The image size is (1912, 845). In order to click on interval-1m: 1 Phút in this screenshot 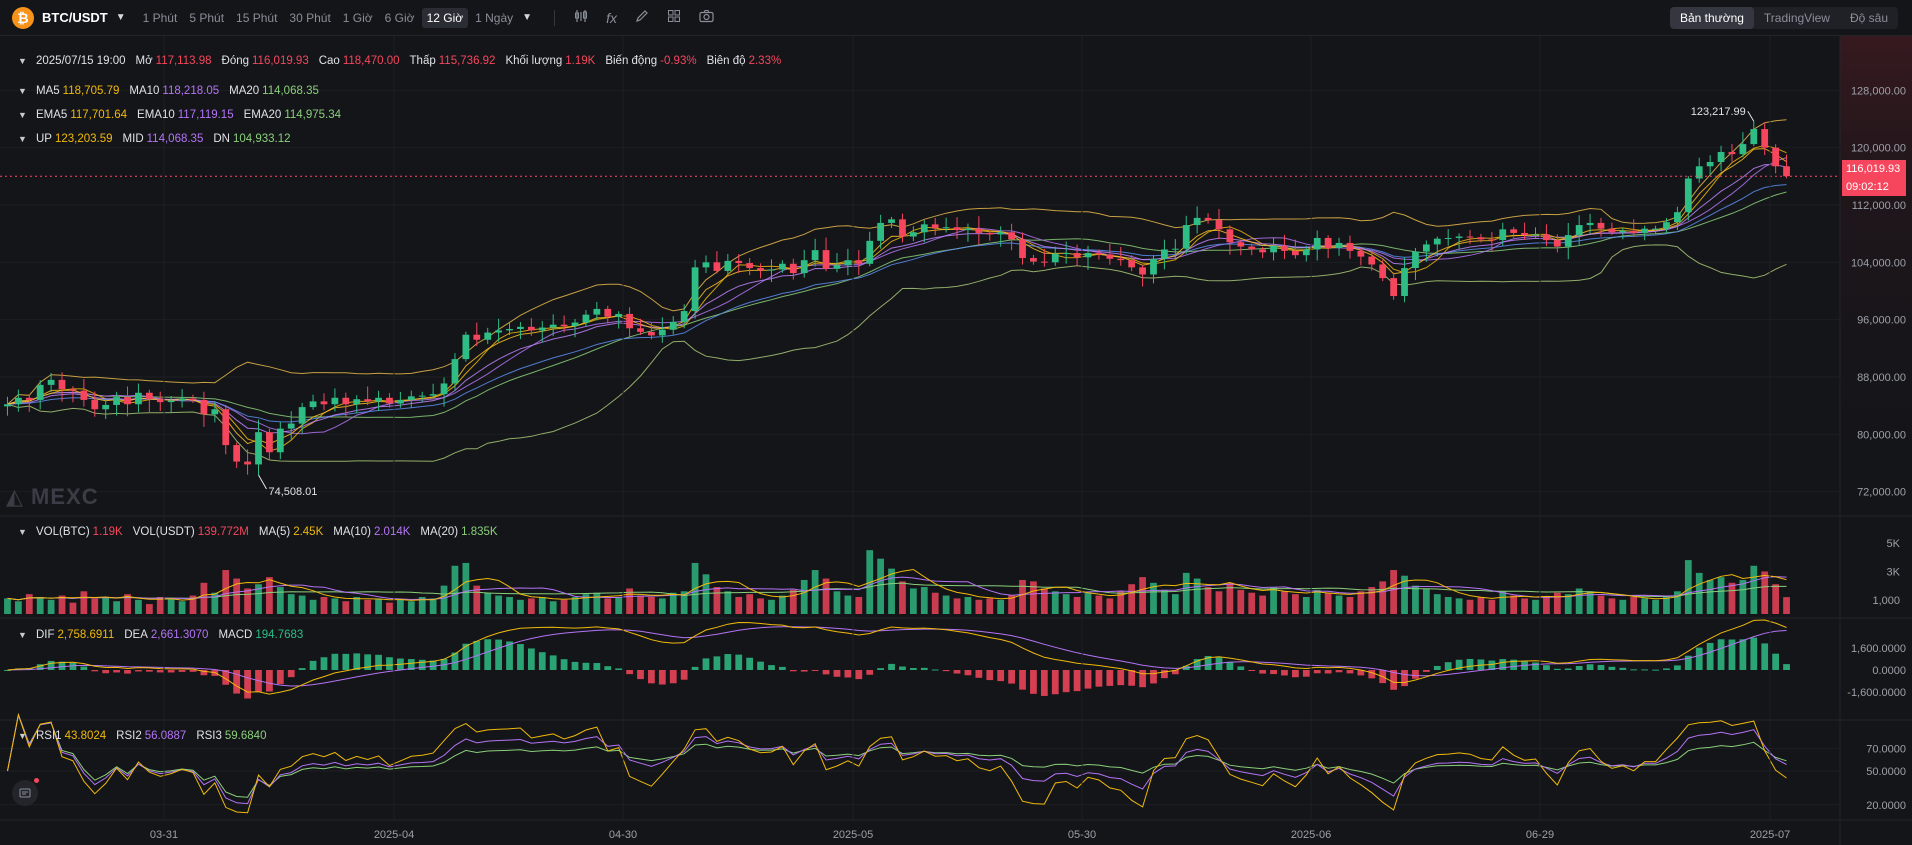, I will do `click(160, 17)`.